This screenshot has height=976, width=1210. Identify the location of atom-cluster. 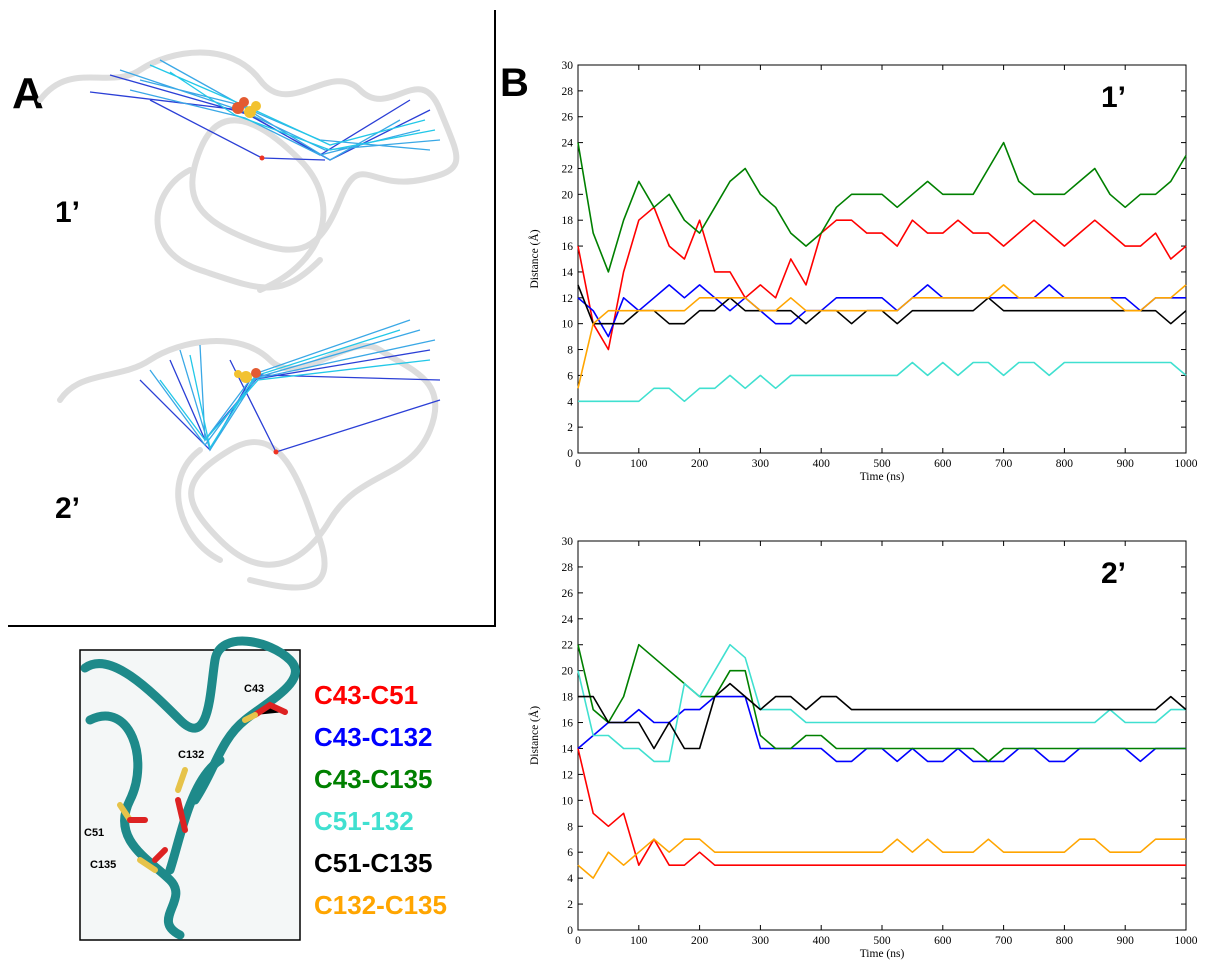
(255, 276).